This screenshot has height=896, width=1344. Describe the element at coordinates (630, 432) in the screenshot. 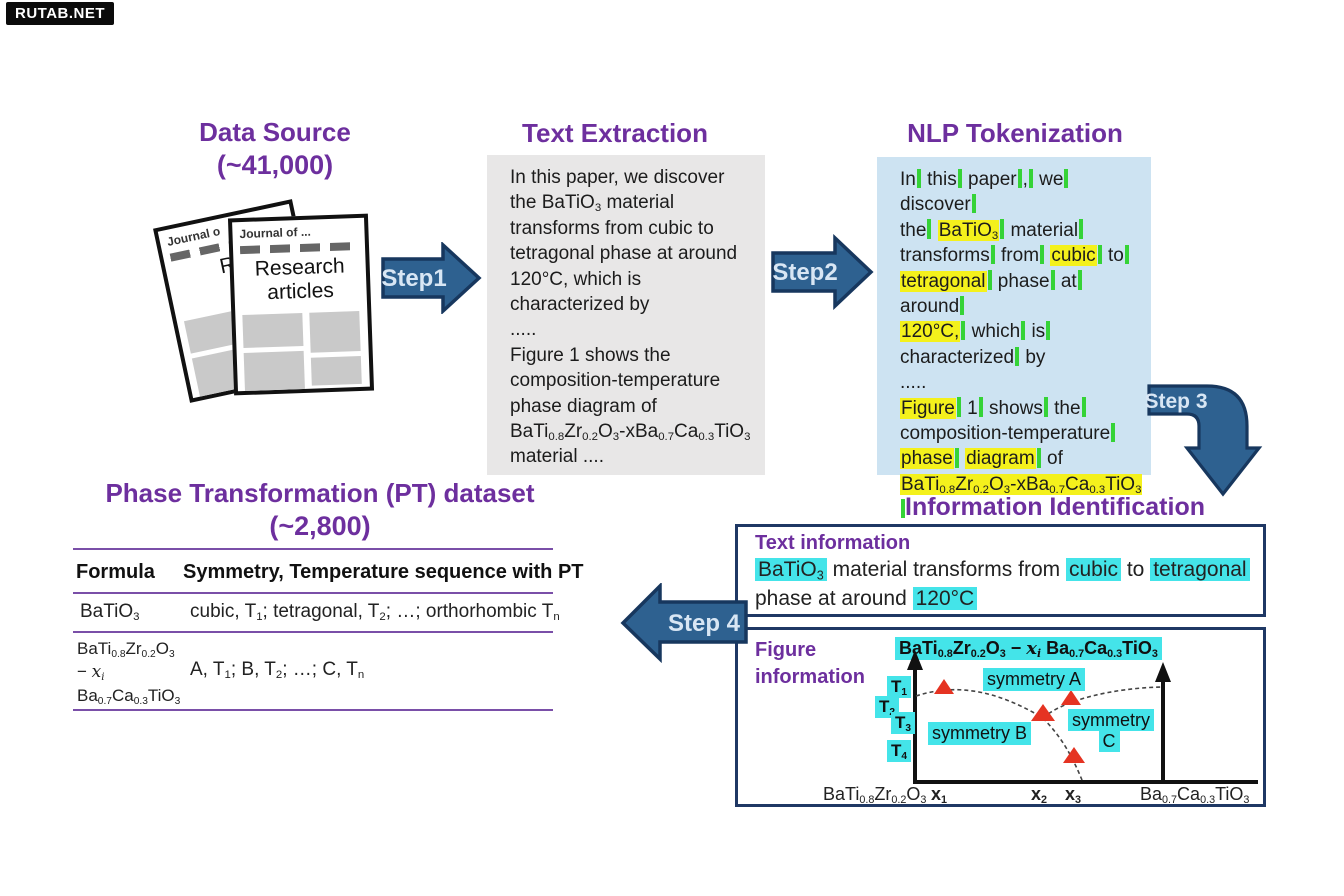

I see `text-extraction-line: BaTi0.8Zr0.2O3-xBa0.7Ca0.3TiO3` at that location.